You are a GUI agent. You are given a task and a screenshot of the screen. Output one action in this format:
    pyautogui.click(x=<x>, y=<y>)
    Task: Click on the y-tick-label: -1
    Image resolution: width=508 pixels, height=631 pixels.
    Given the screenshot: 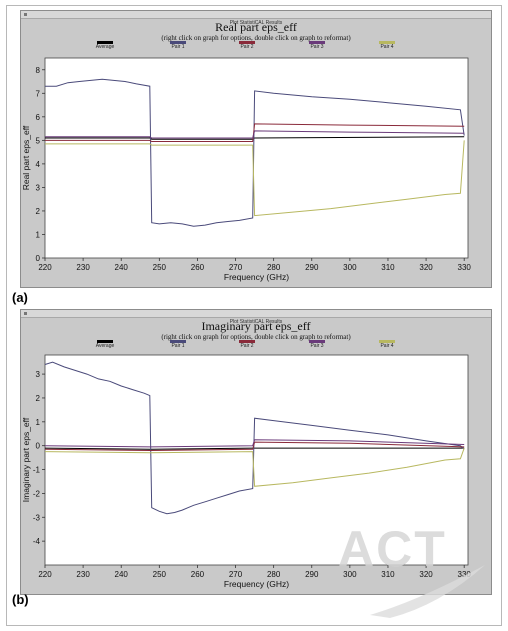 What is the action you would take?
    pyautogui.click(x=37, y=470)
    